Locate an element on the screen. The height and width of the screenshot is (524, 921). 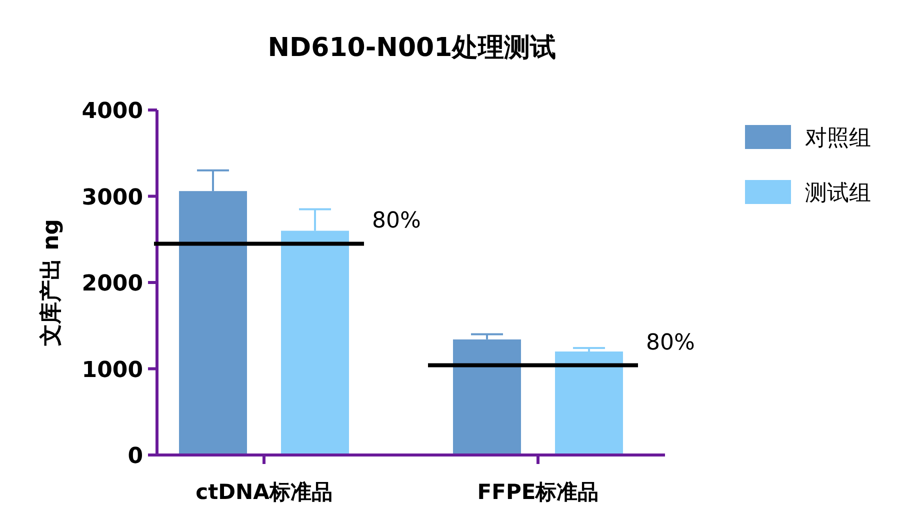
y-tick-label: 4000 is located at coordinates (112, 111).